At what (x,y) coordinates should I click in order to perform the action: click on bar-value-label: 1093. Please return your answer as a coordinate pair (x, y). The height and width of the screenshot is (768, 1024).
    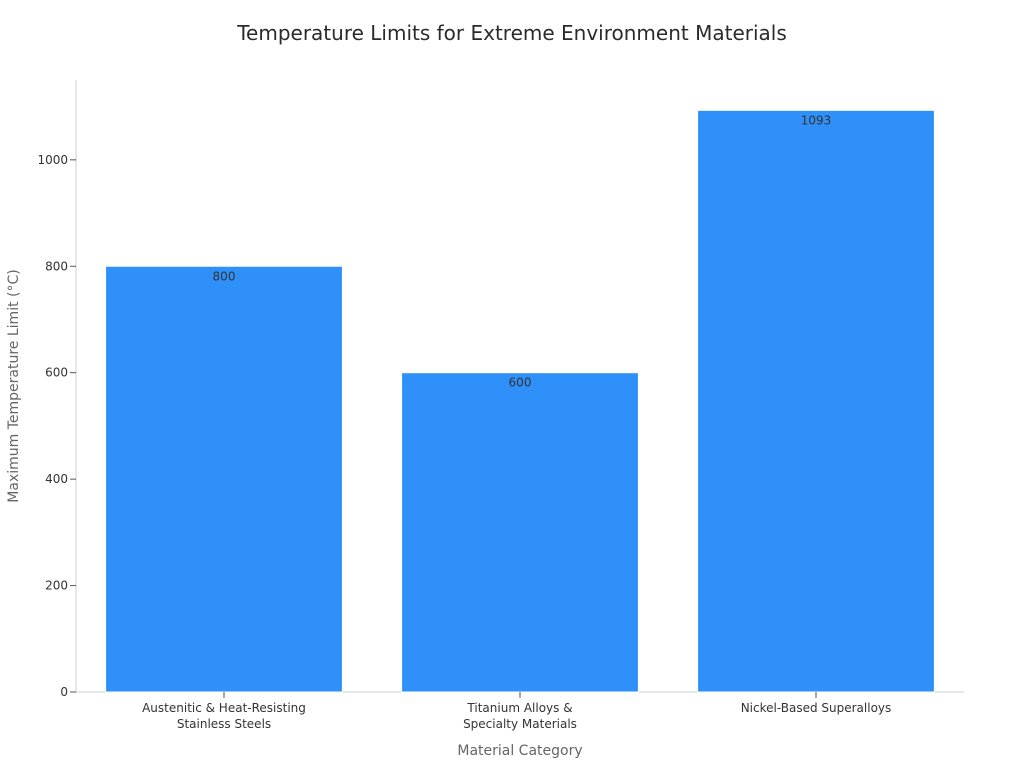
    Looking at the image, I should click on (816, 120).